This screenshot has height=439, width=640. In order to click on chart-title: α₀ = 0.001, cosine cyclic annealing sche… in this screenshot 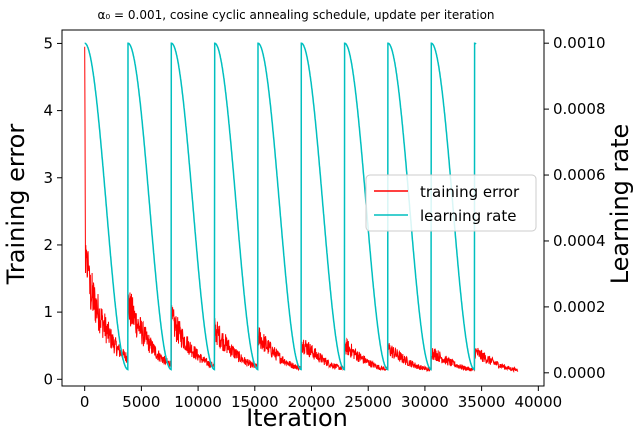, I will do `click(295, 15)`.